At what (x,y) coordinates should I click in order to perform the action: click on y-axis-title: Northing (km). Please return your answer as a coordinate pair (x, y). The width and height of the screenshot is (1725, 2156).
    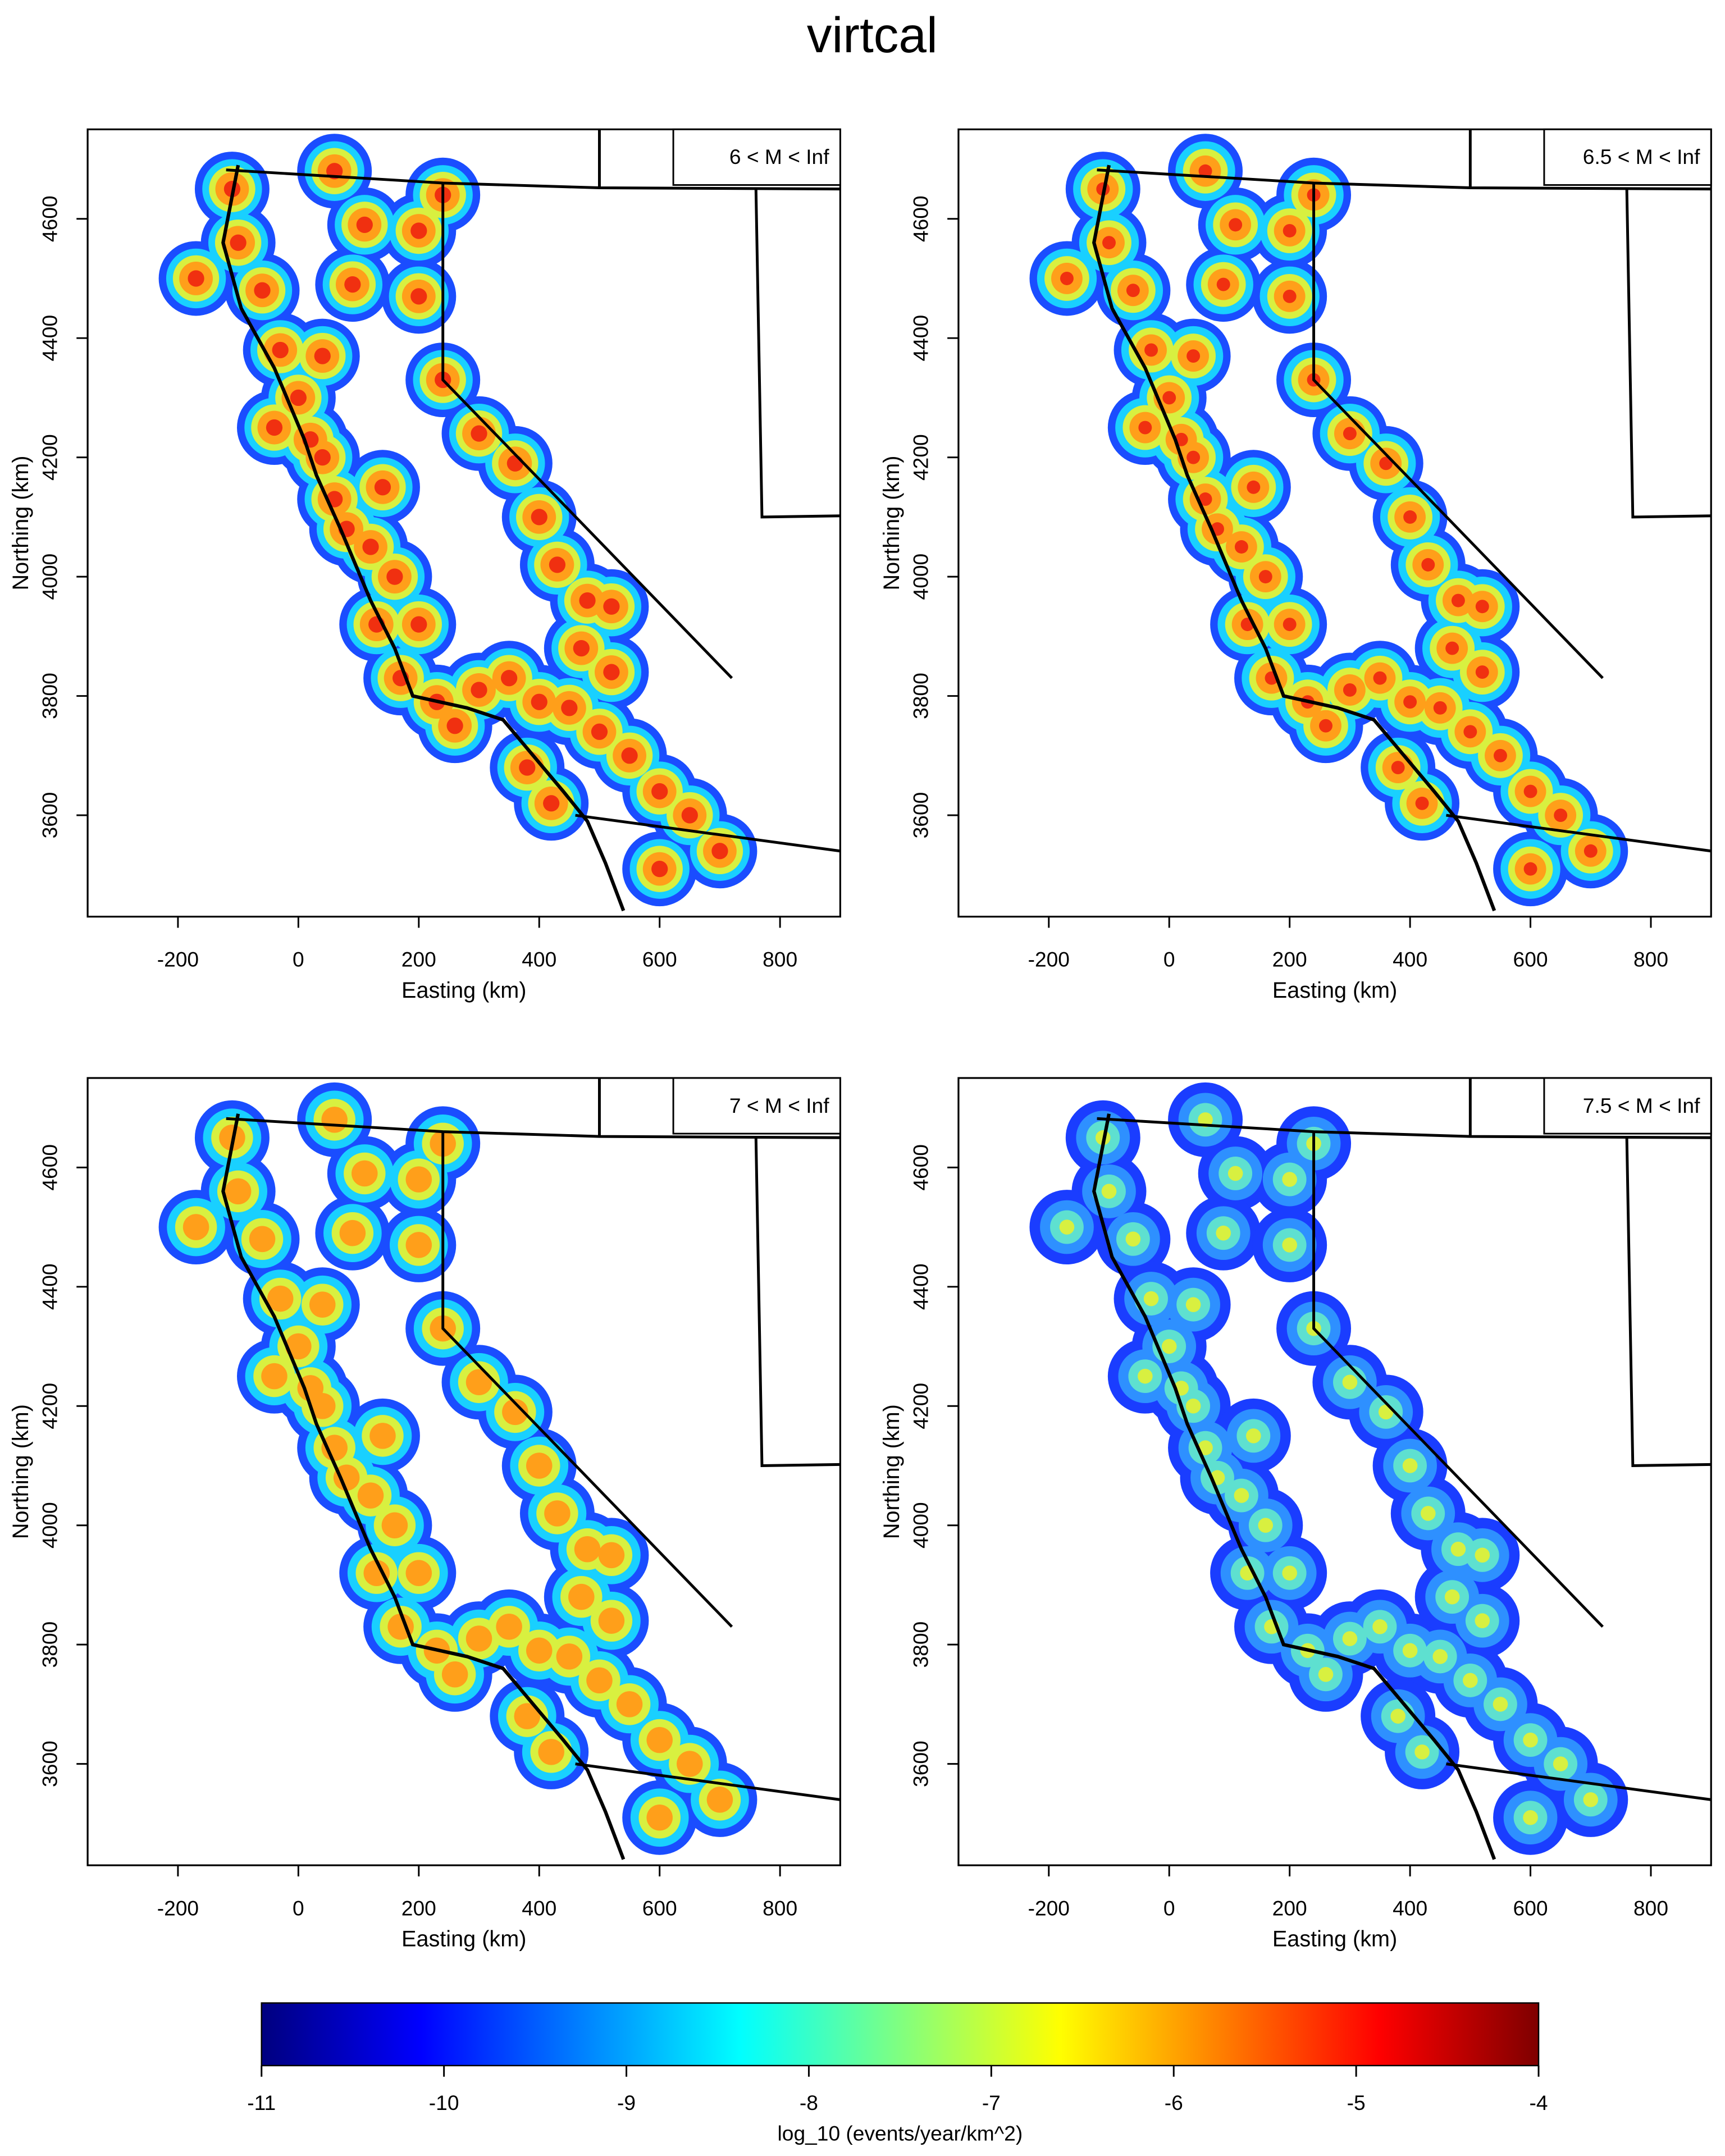
    Looking at the image, I should click on (891, 1471).